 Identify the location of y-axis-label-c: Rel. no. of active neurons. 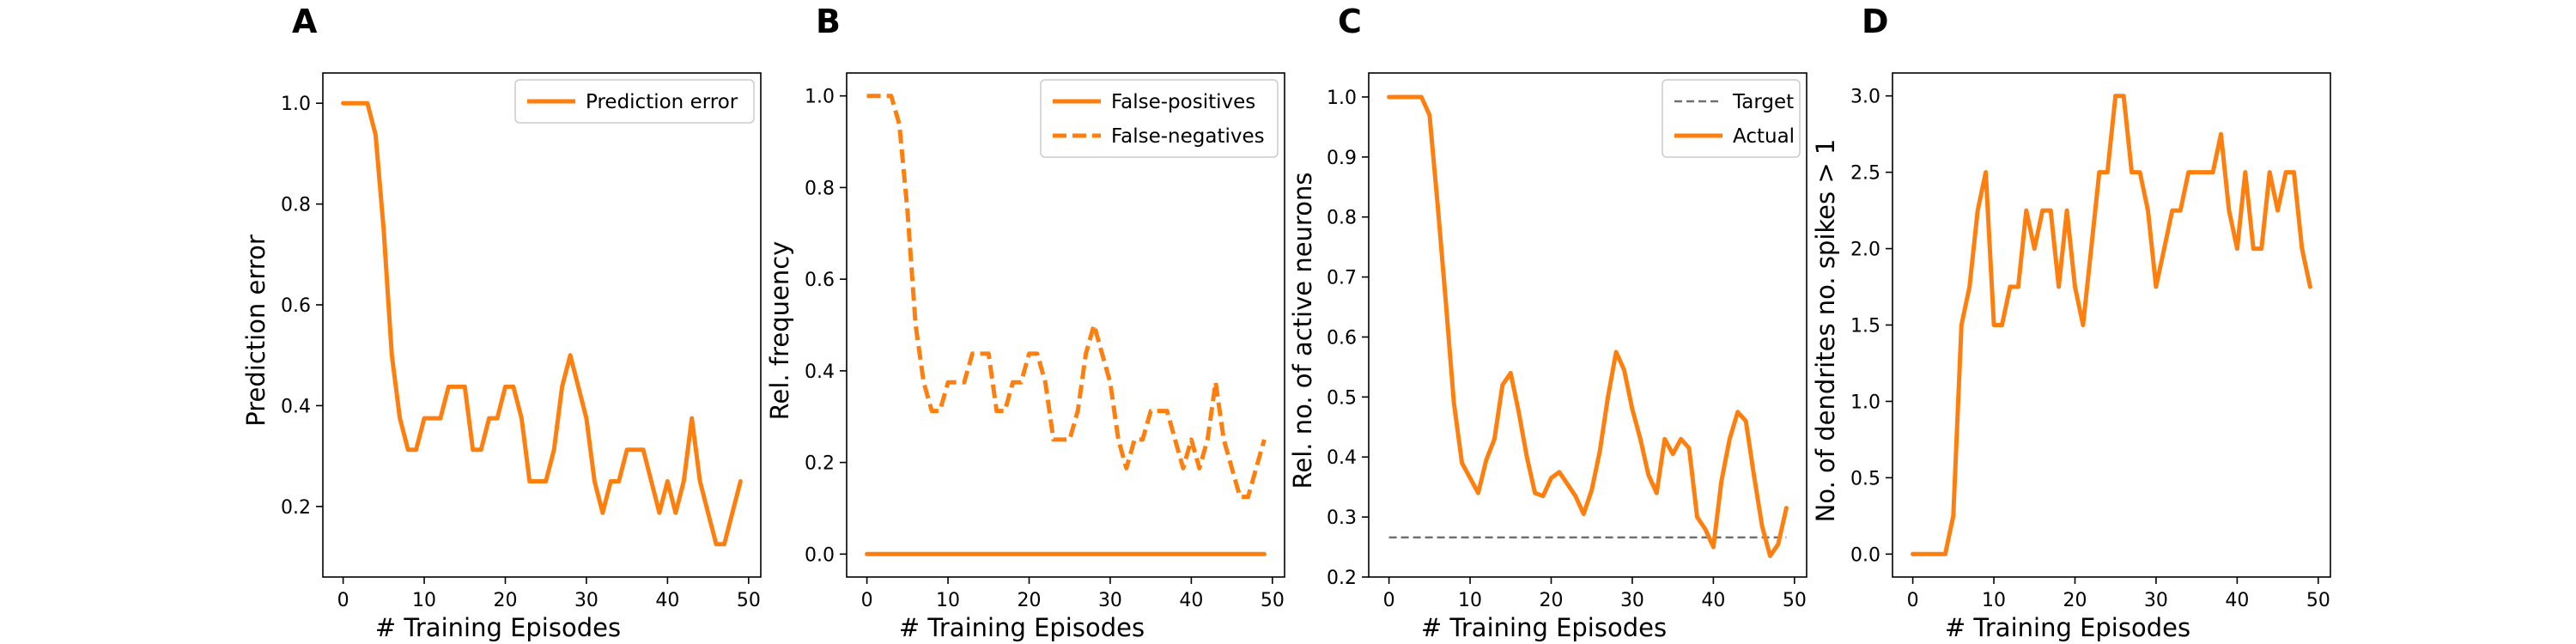
(1302, 331).